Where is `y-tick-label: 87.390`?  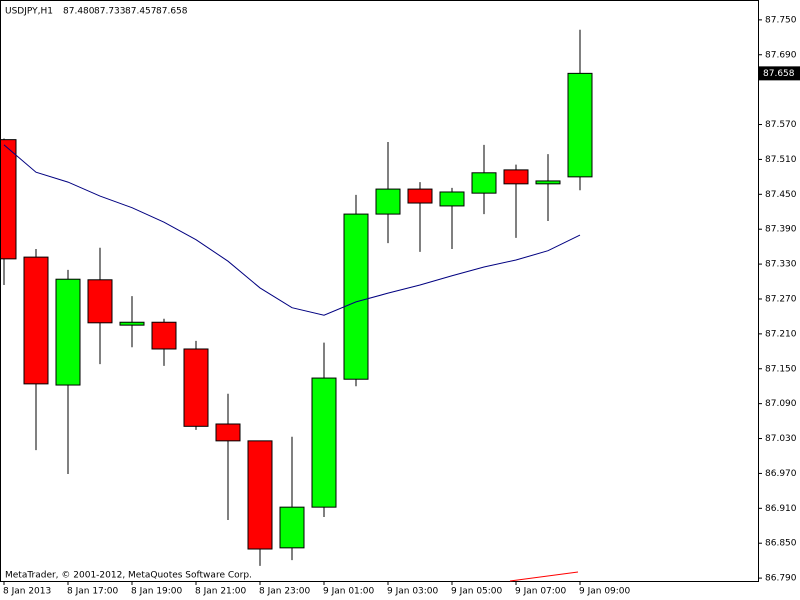
y-tick-label: 87.390 is located at coordinates (781, 230).